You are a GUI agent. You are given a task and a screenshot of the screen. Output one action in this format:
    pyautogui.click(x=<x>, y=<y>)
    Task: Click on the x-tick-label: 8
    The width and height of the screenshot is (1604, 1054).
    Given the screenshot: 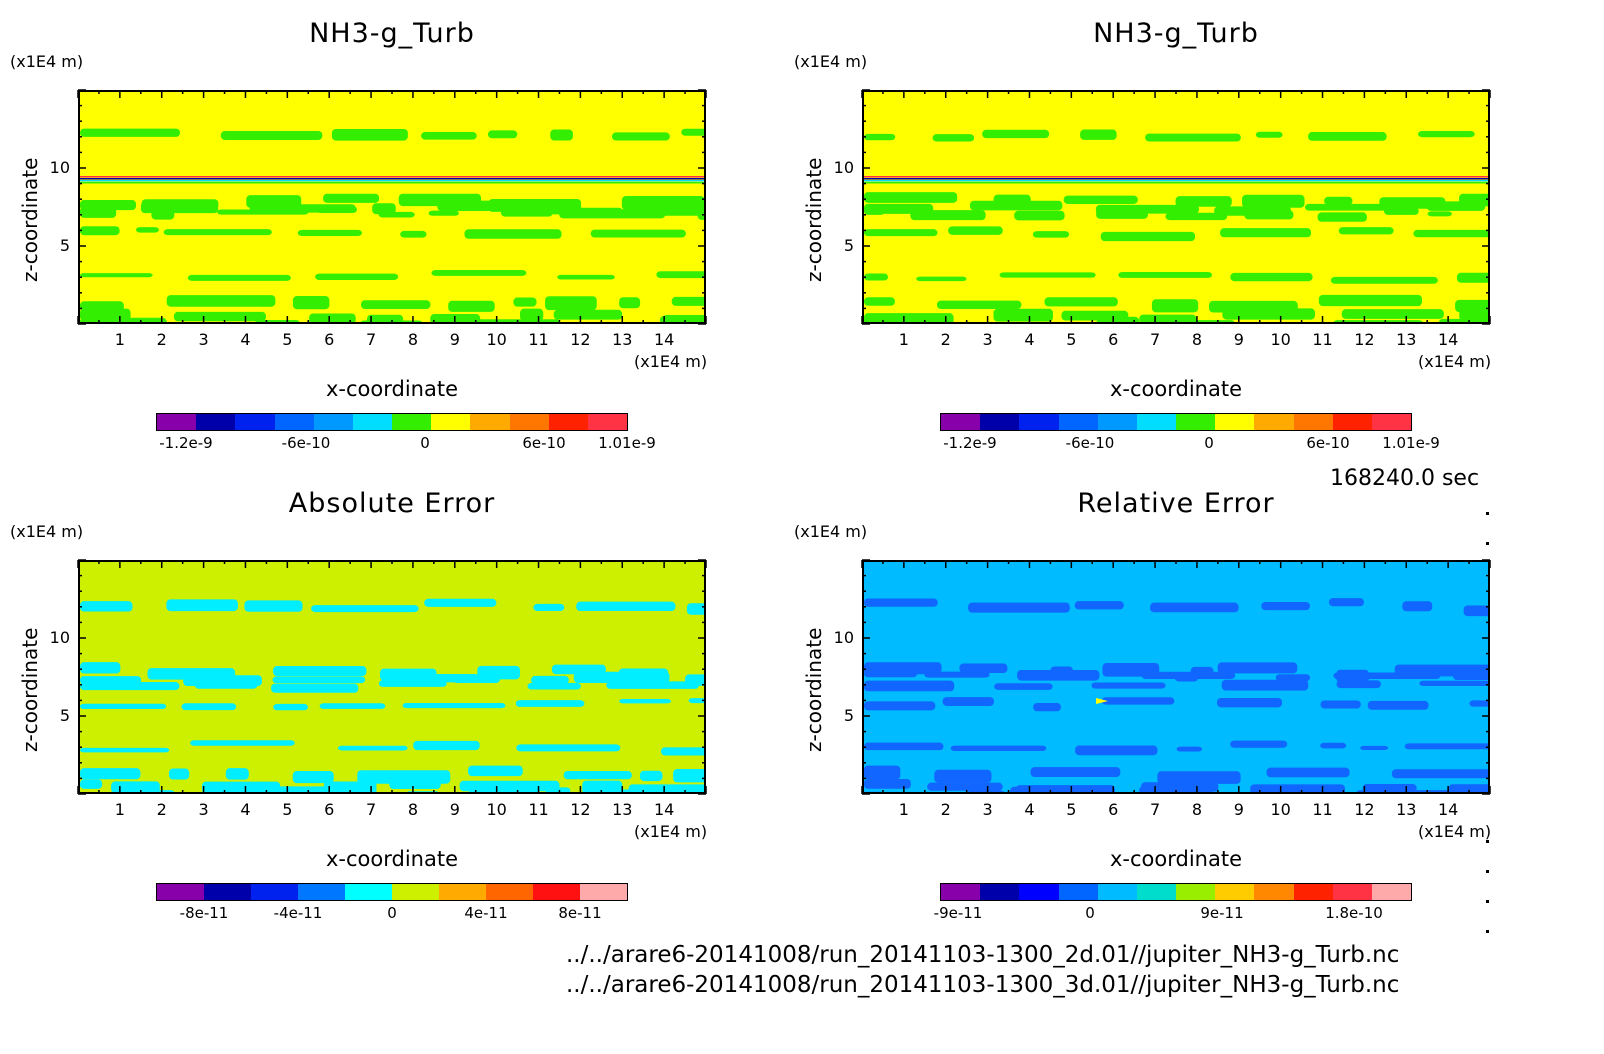 What is the action you would take?
    pyautogui.click(x=1197, y=339)
    